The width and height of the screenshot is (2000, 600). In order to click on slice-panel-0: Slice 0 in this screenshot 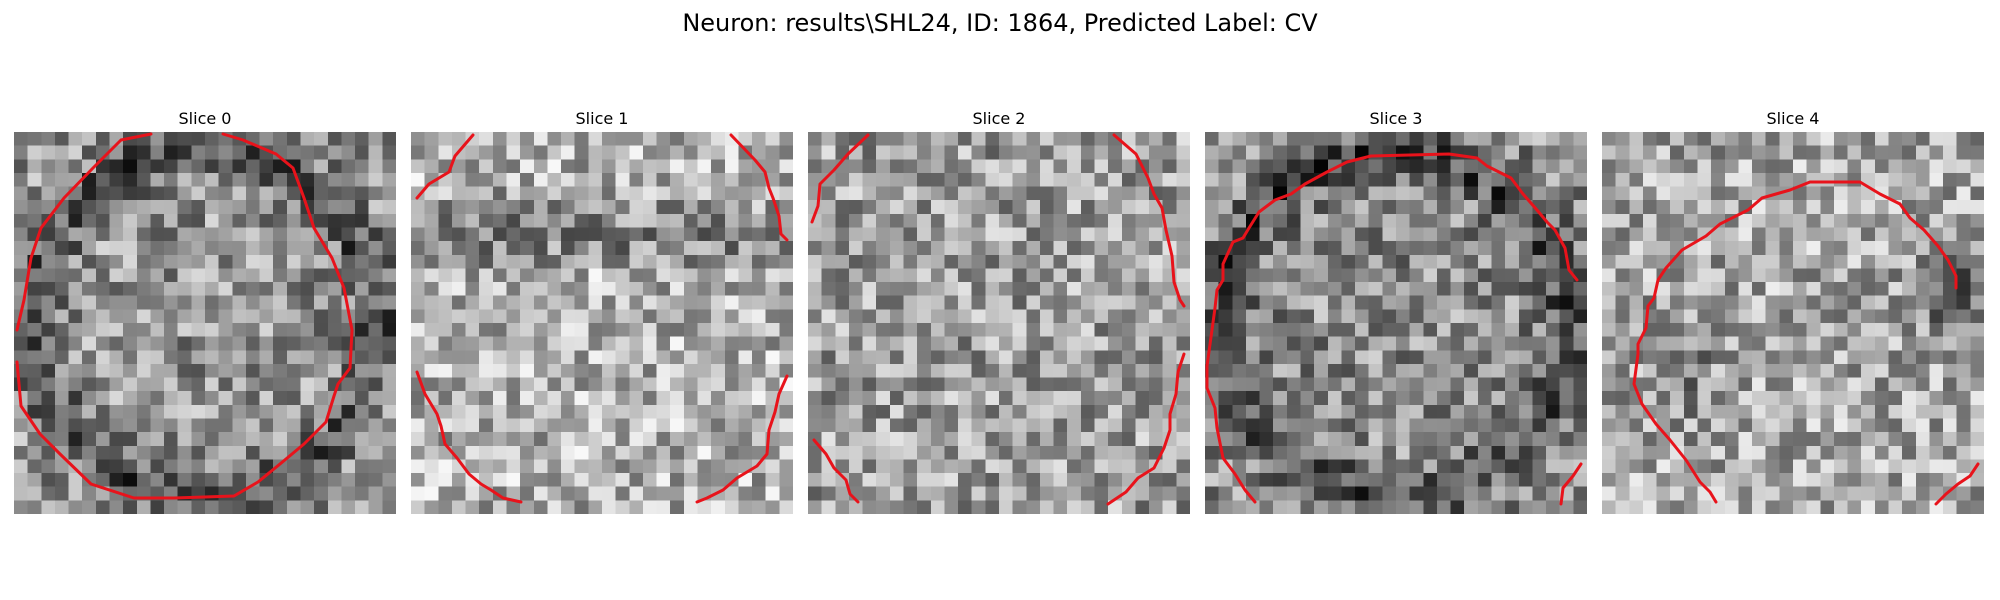, I will do `click(205, 311)`.